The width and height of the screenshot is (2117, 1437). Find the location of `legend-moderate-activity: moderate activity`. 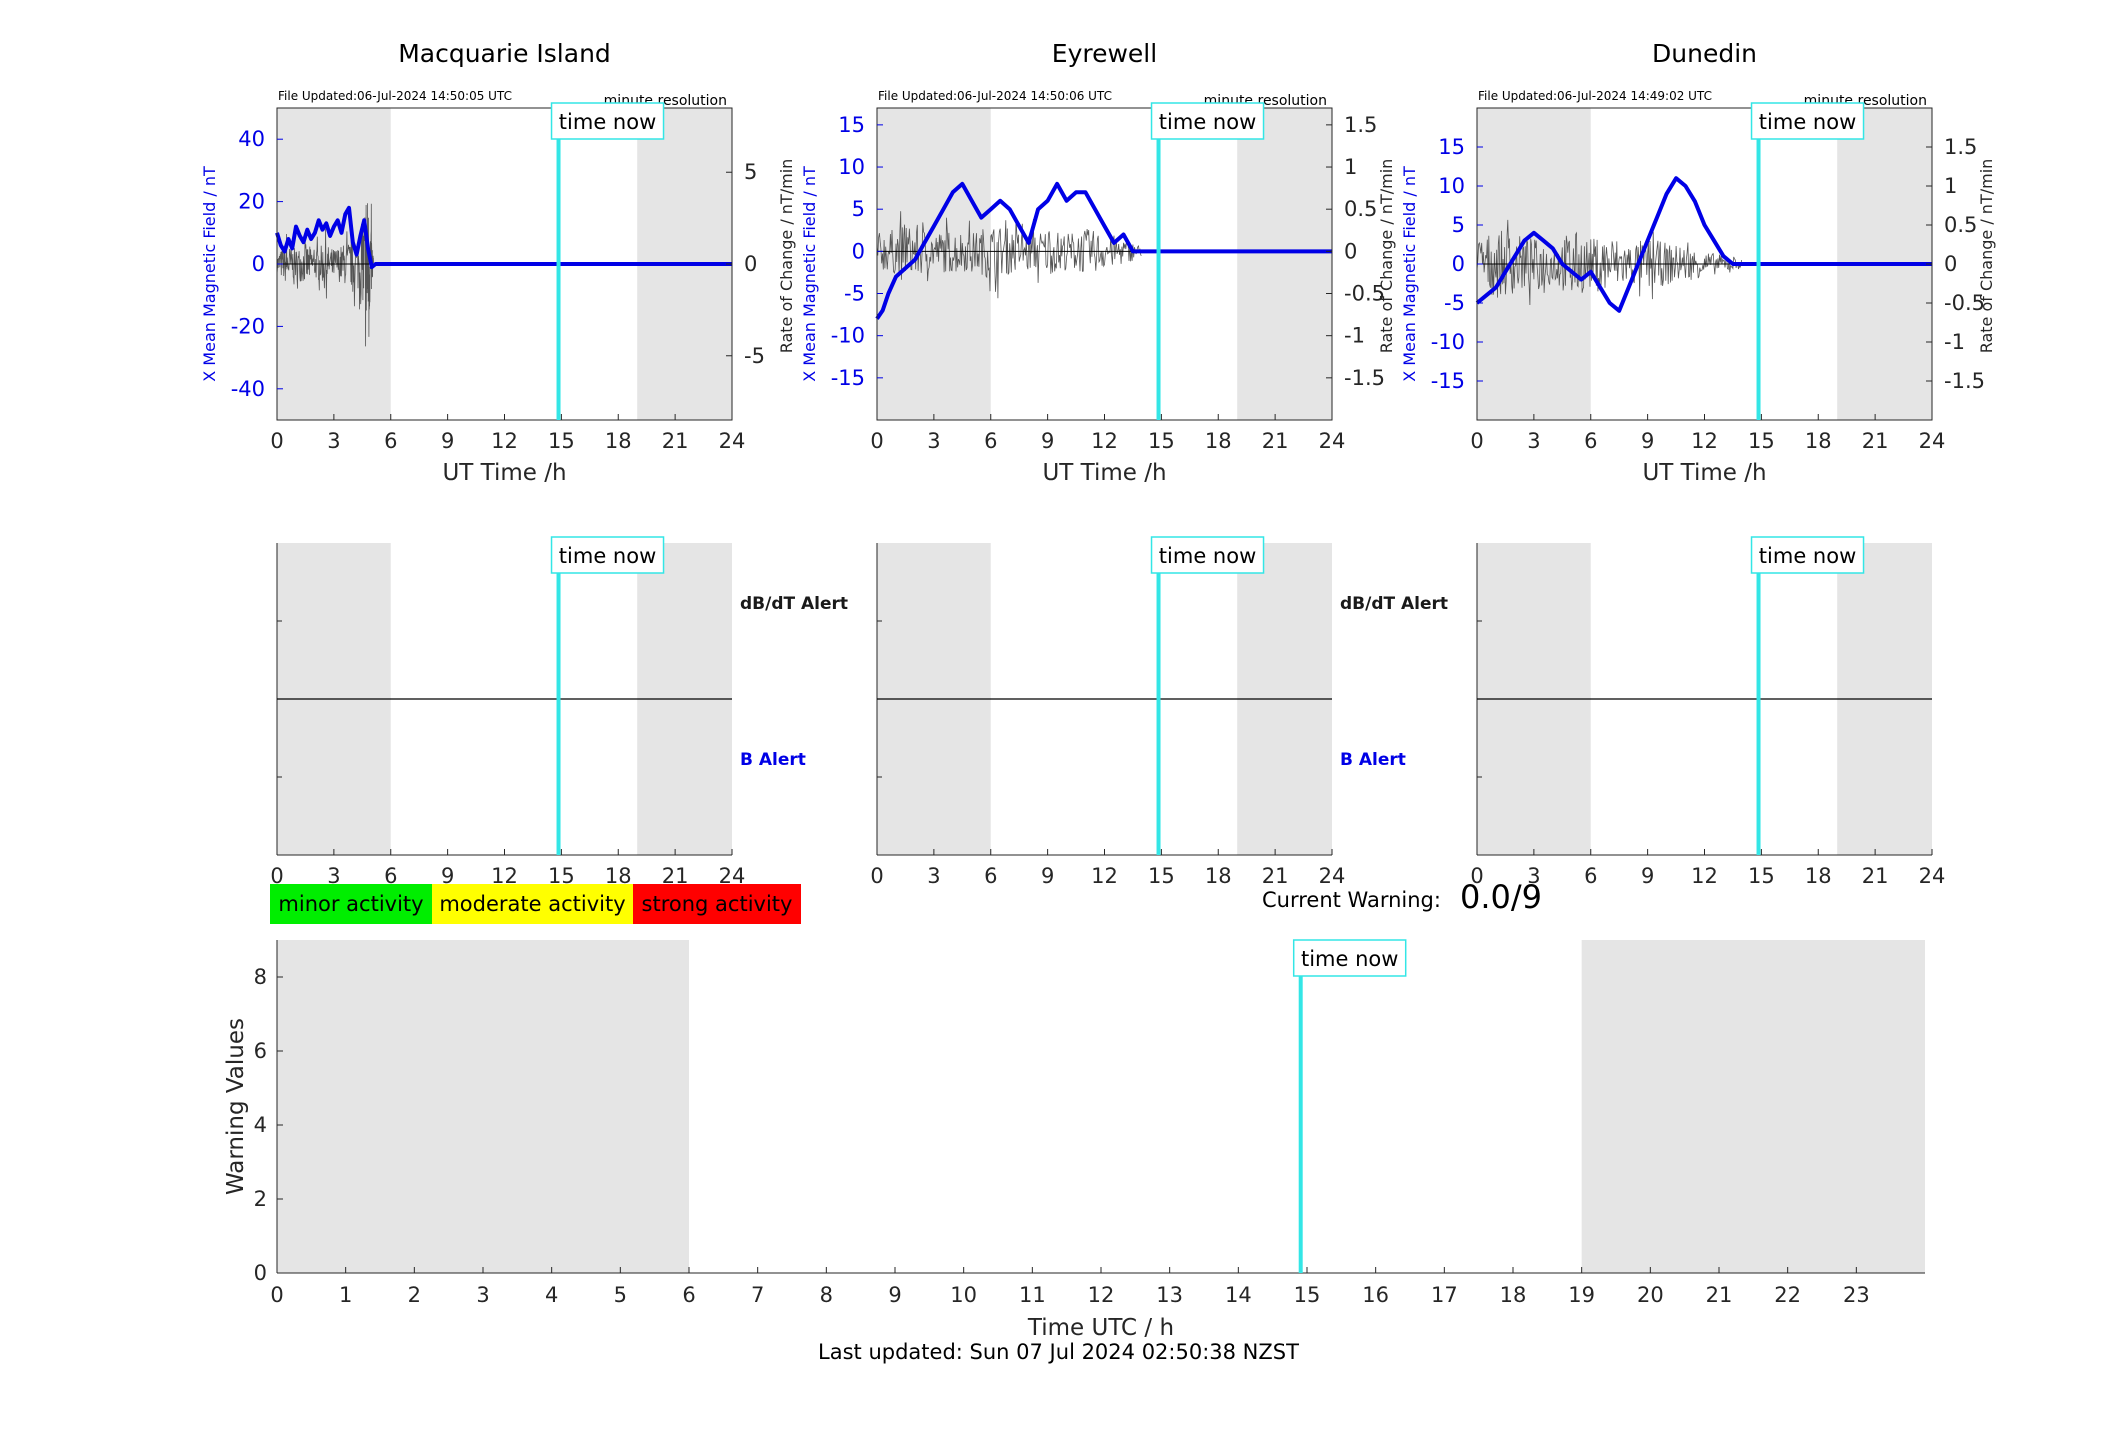

legend-moderate-activity: moderate activity is located at coordinates (532, 904).